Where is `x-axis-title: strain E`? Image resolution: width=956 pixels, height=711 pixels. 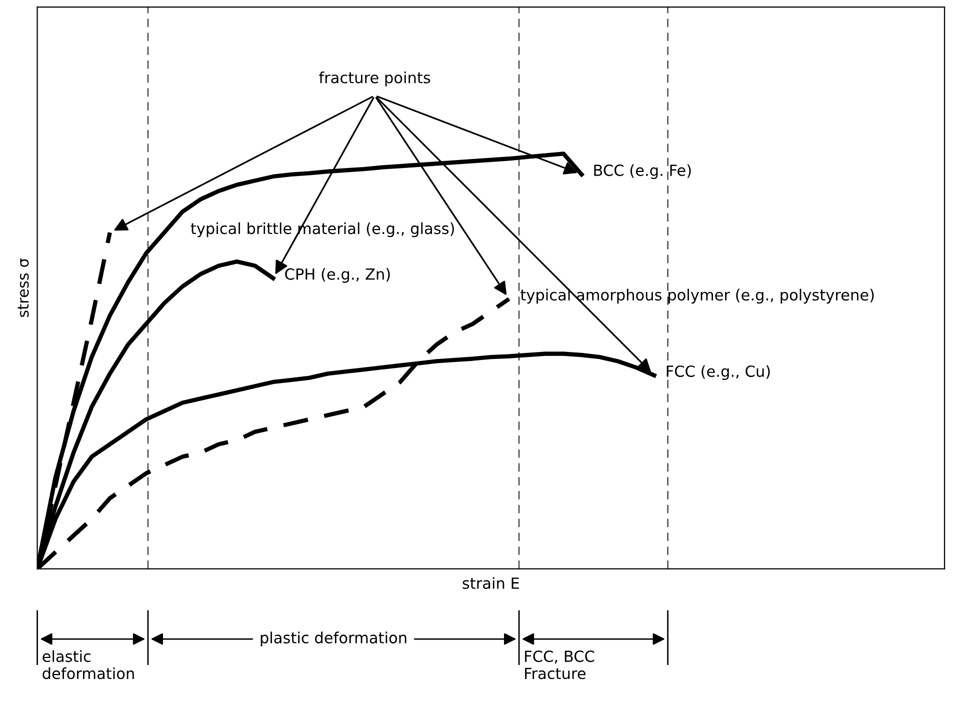 x-axis-title: strain E is located at coordinates (490, 583).